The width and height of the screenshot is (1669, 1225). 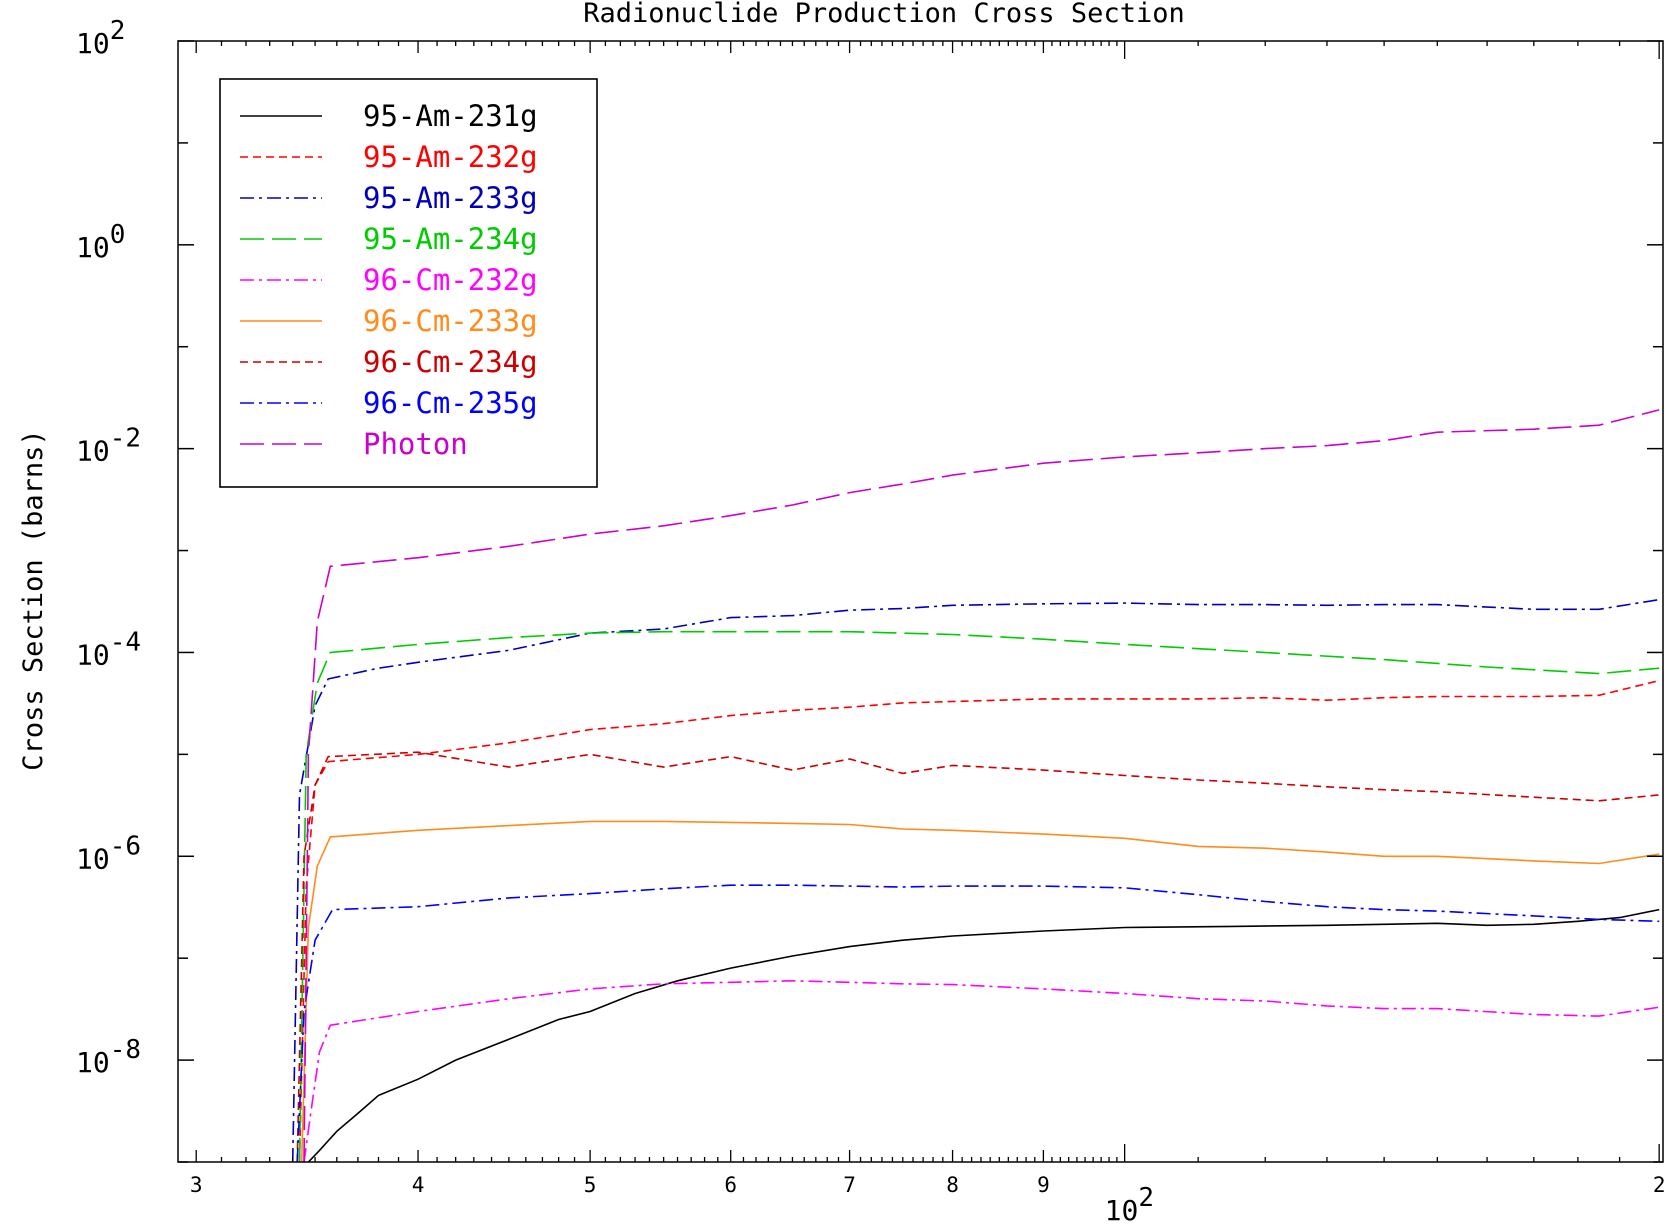 What do you see at coordinates (196, 1185) in the screenshot?
I see `x-tick-label: 3` at bounding box center [196, 1185].